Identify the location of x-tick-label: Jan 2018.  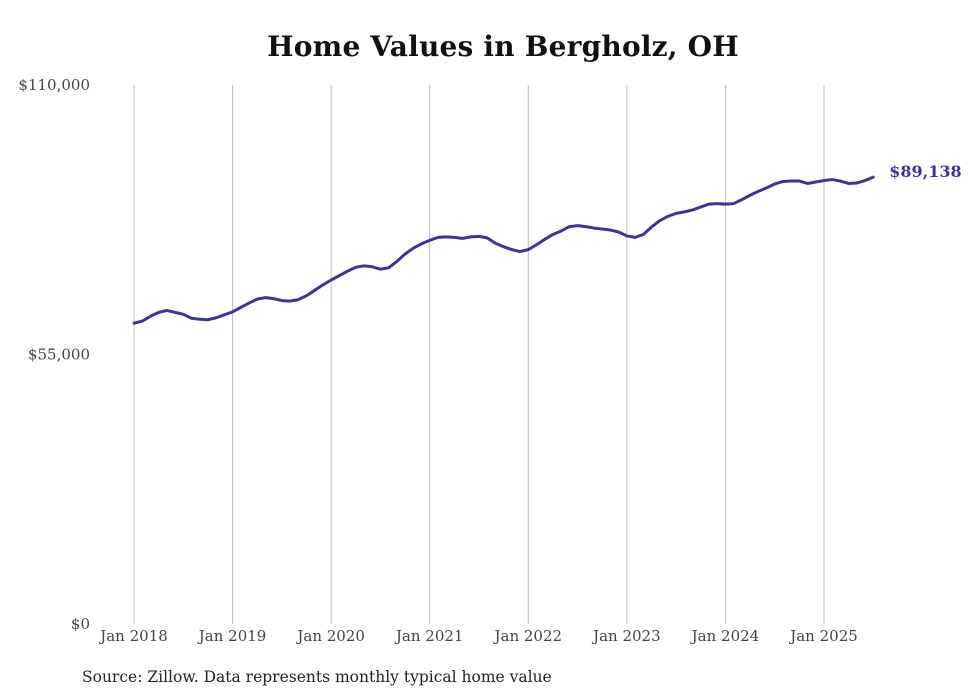
(133, 636).